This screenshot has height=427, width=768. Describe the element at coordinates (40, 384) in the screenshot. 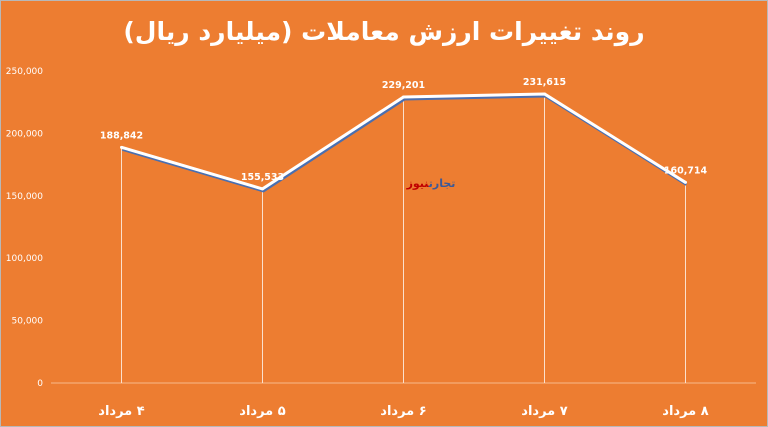

I see `y-tick-label: 0` at that location.